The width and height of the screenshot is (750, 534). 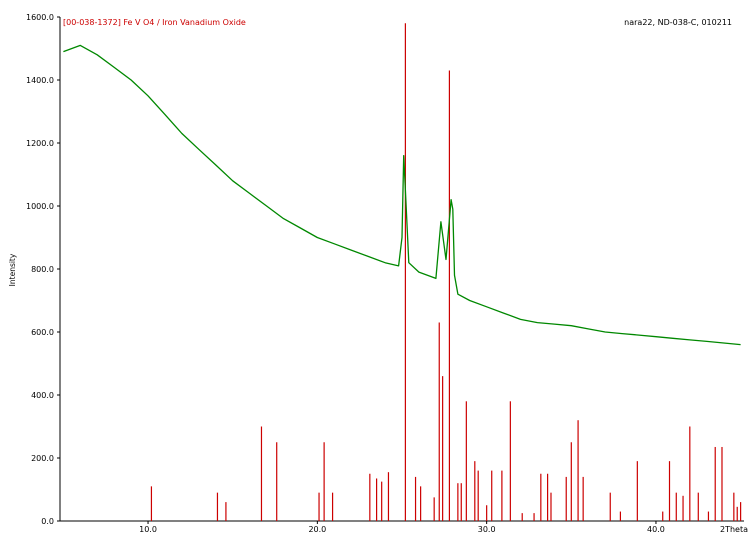 What do you see at coordinates (40, 143) in the screenshot?
I see `y-tick-label: 1200.0` at bounding box center [40, 143].